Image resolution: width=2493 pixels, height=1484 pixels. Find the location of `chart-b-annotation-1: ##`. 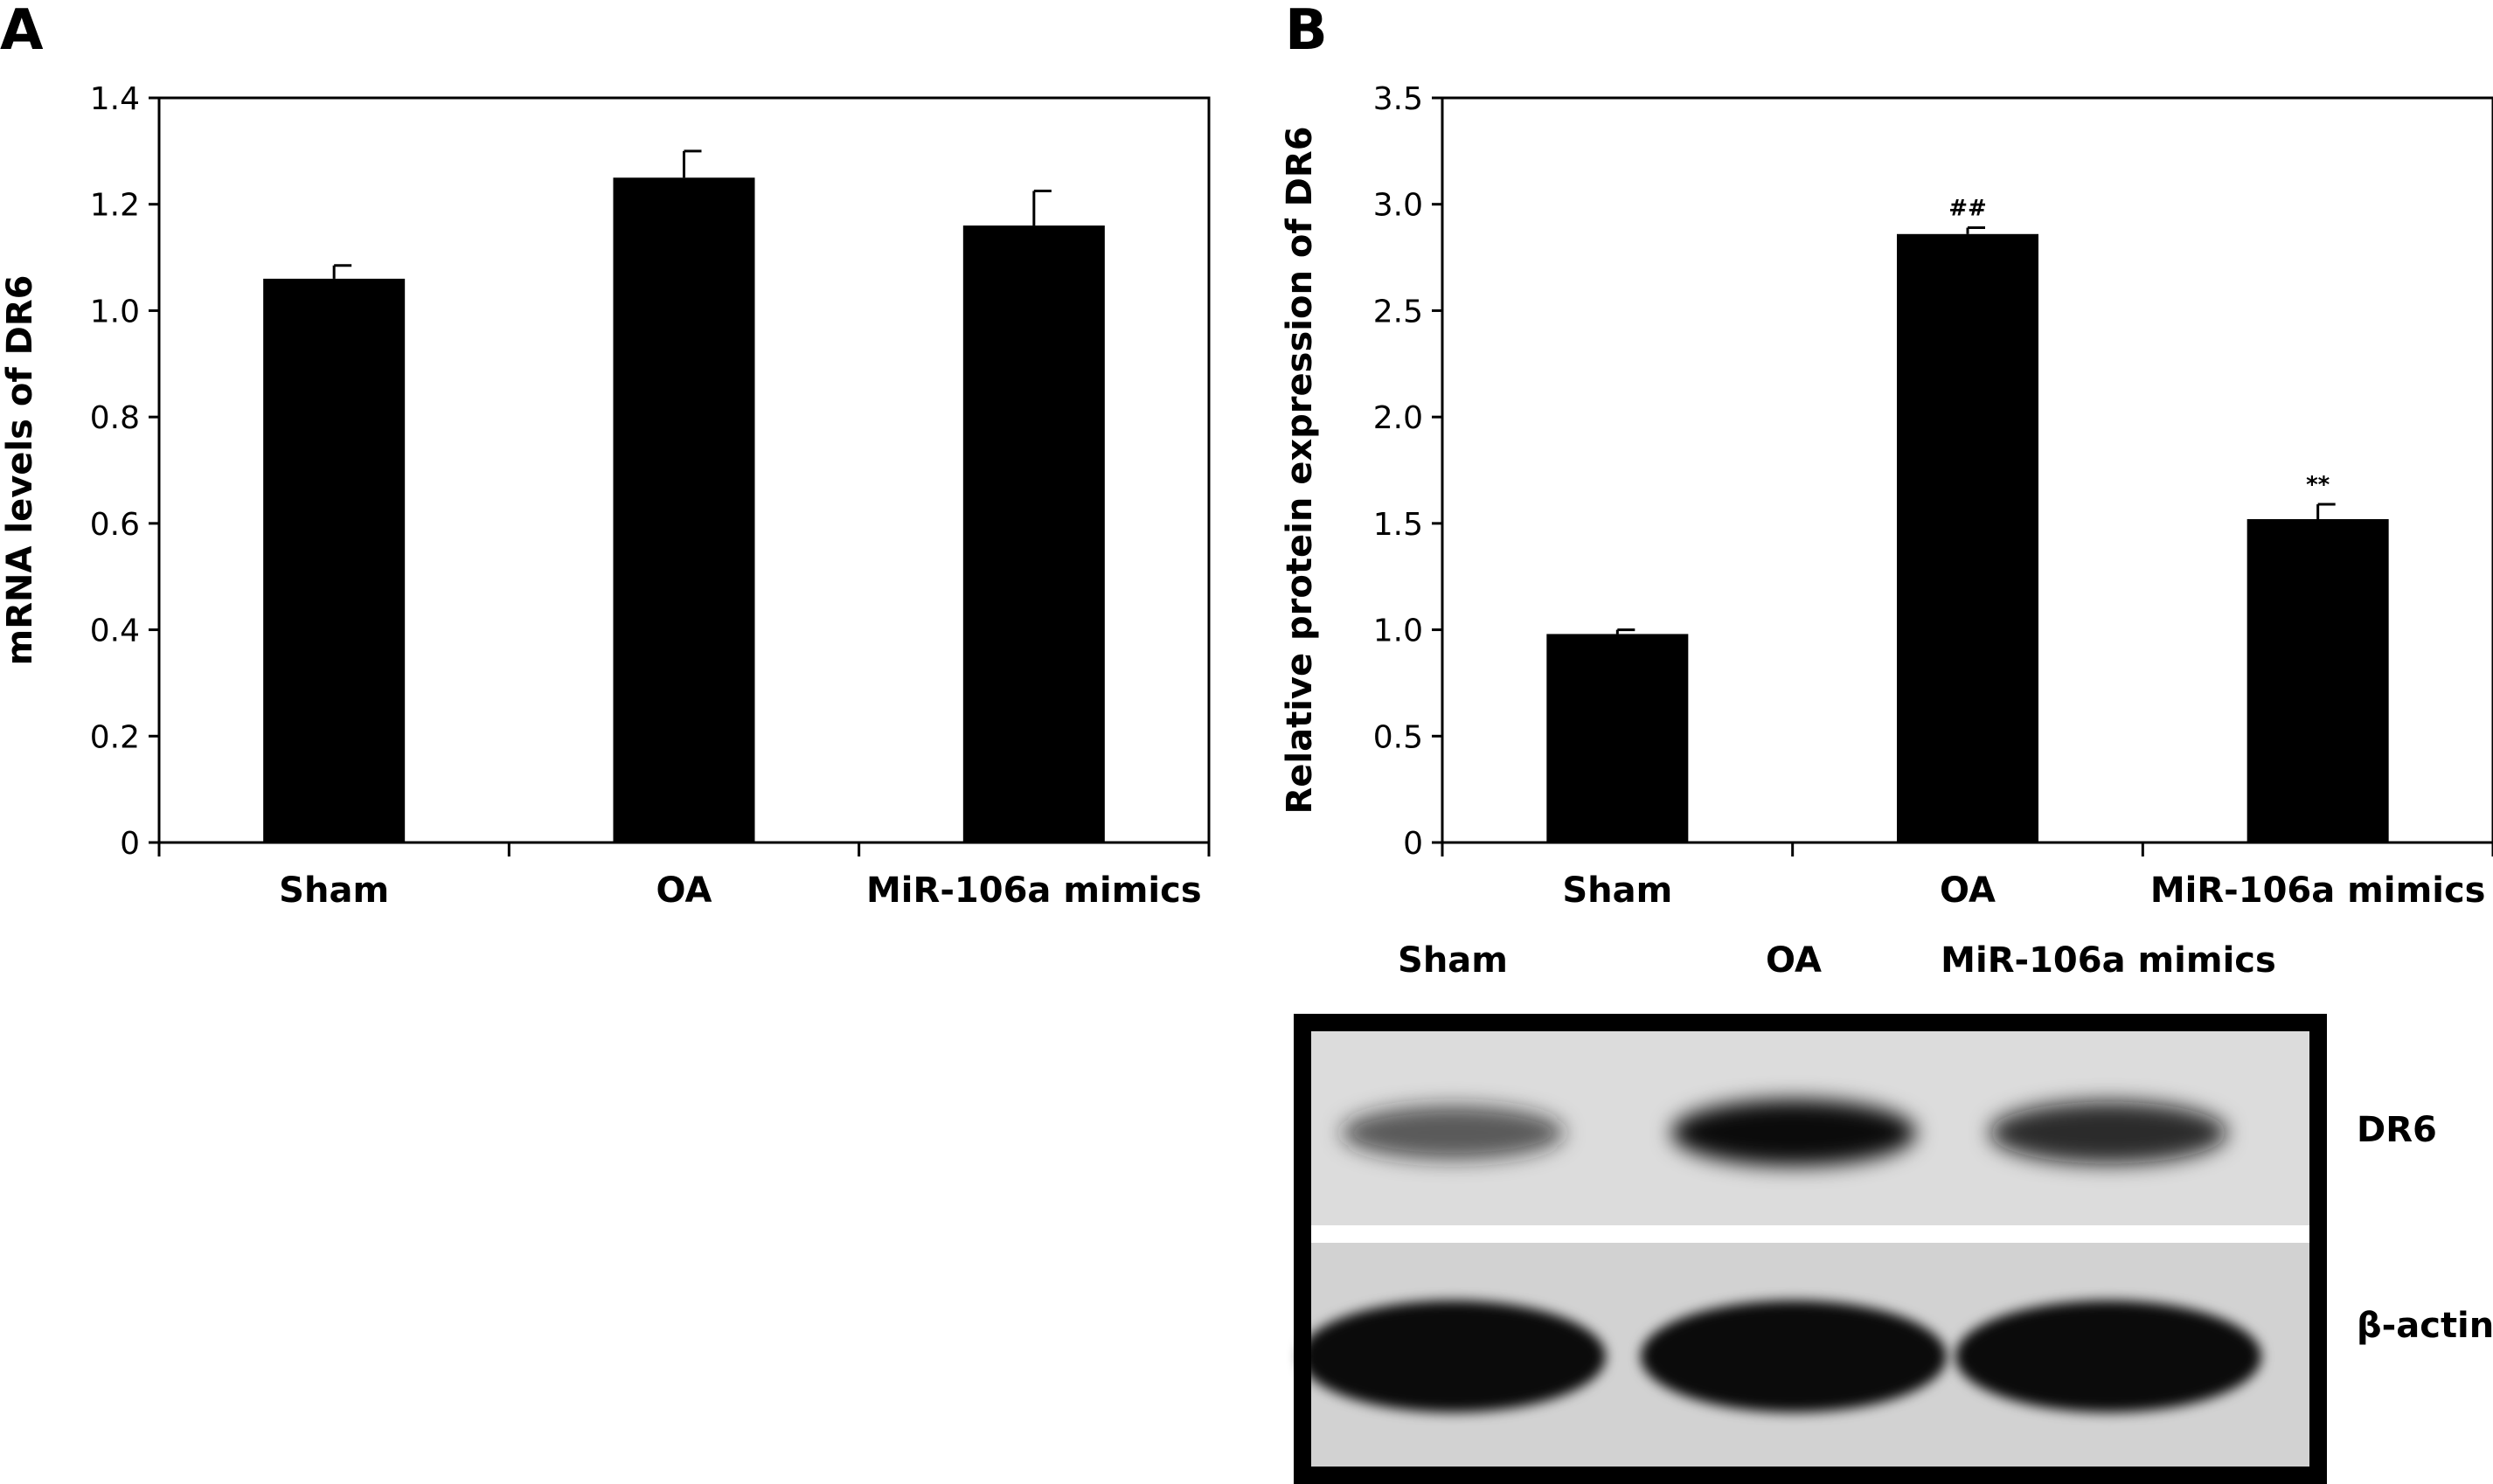

chart-b-annotation-1: ## is located at coordinates (1968, 208).